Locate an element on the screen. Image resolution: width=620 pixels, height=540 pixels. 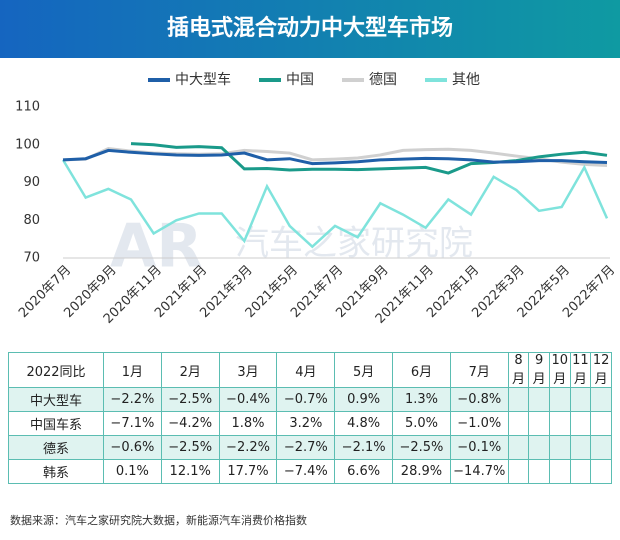
table-cell: 韩系 is located at coordinates (56, 471).